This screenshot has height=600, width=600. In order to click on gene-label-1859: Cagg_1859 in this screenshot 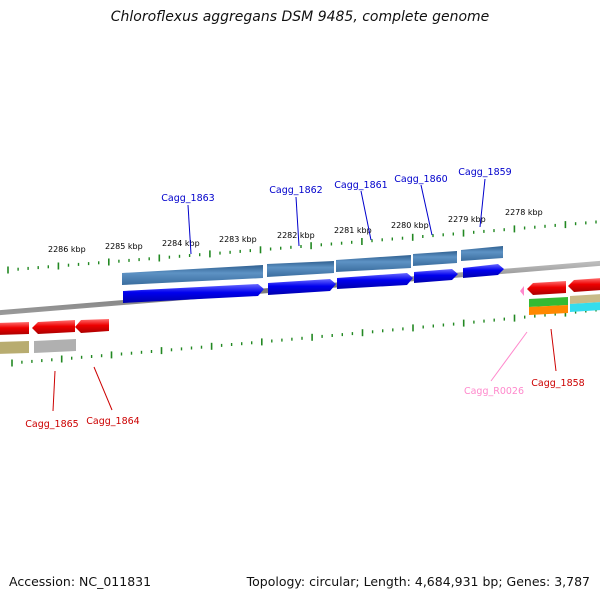, I will do `click(484, 172)`.